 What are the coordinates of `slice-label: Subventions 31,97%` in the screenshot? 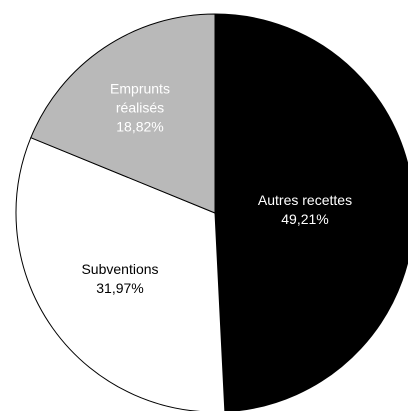 It's located at (120, 279).